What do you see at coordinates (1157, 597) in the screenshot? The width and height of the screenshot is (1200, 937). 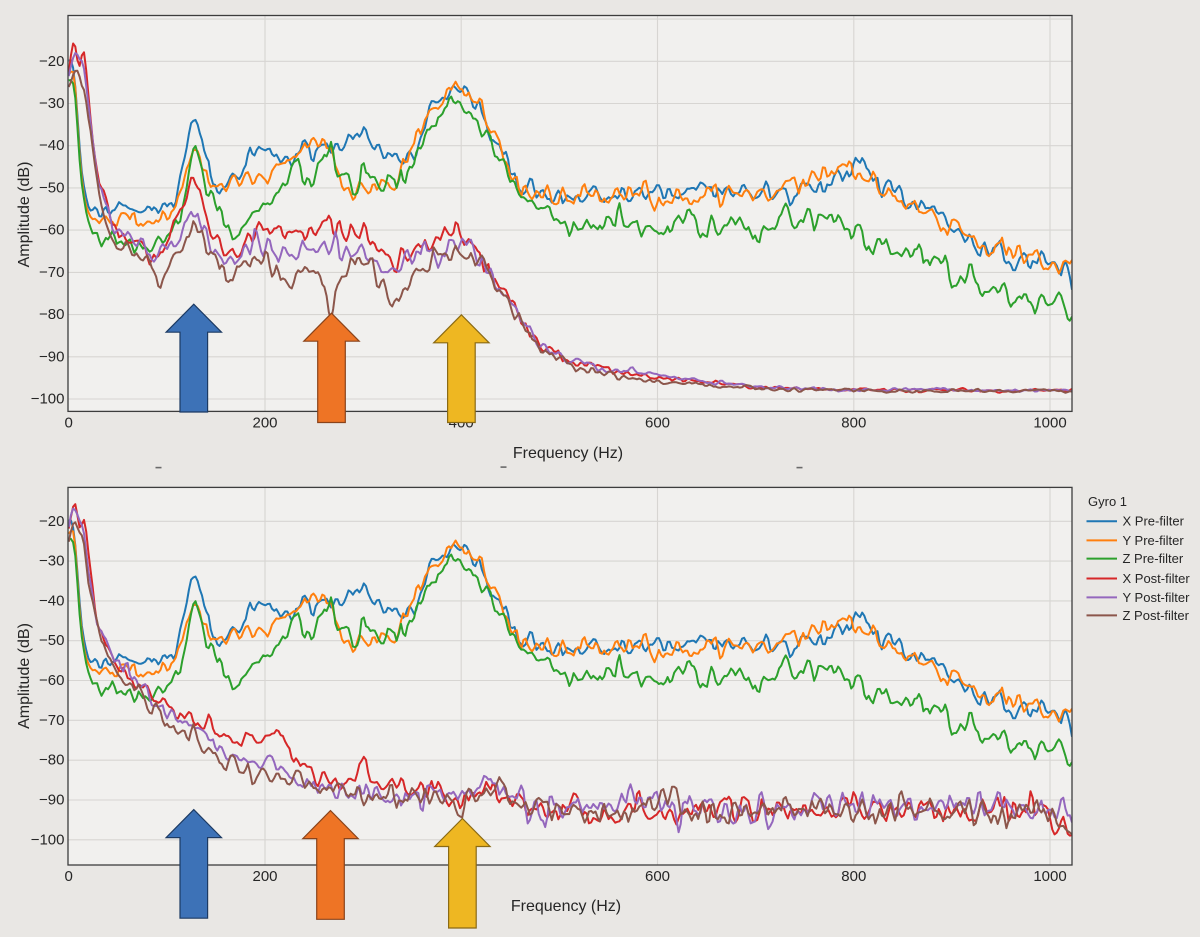 I see `svg-text: Y Post-filter` at bounding box center [1157, 597].